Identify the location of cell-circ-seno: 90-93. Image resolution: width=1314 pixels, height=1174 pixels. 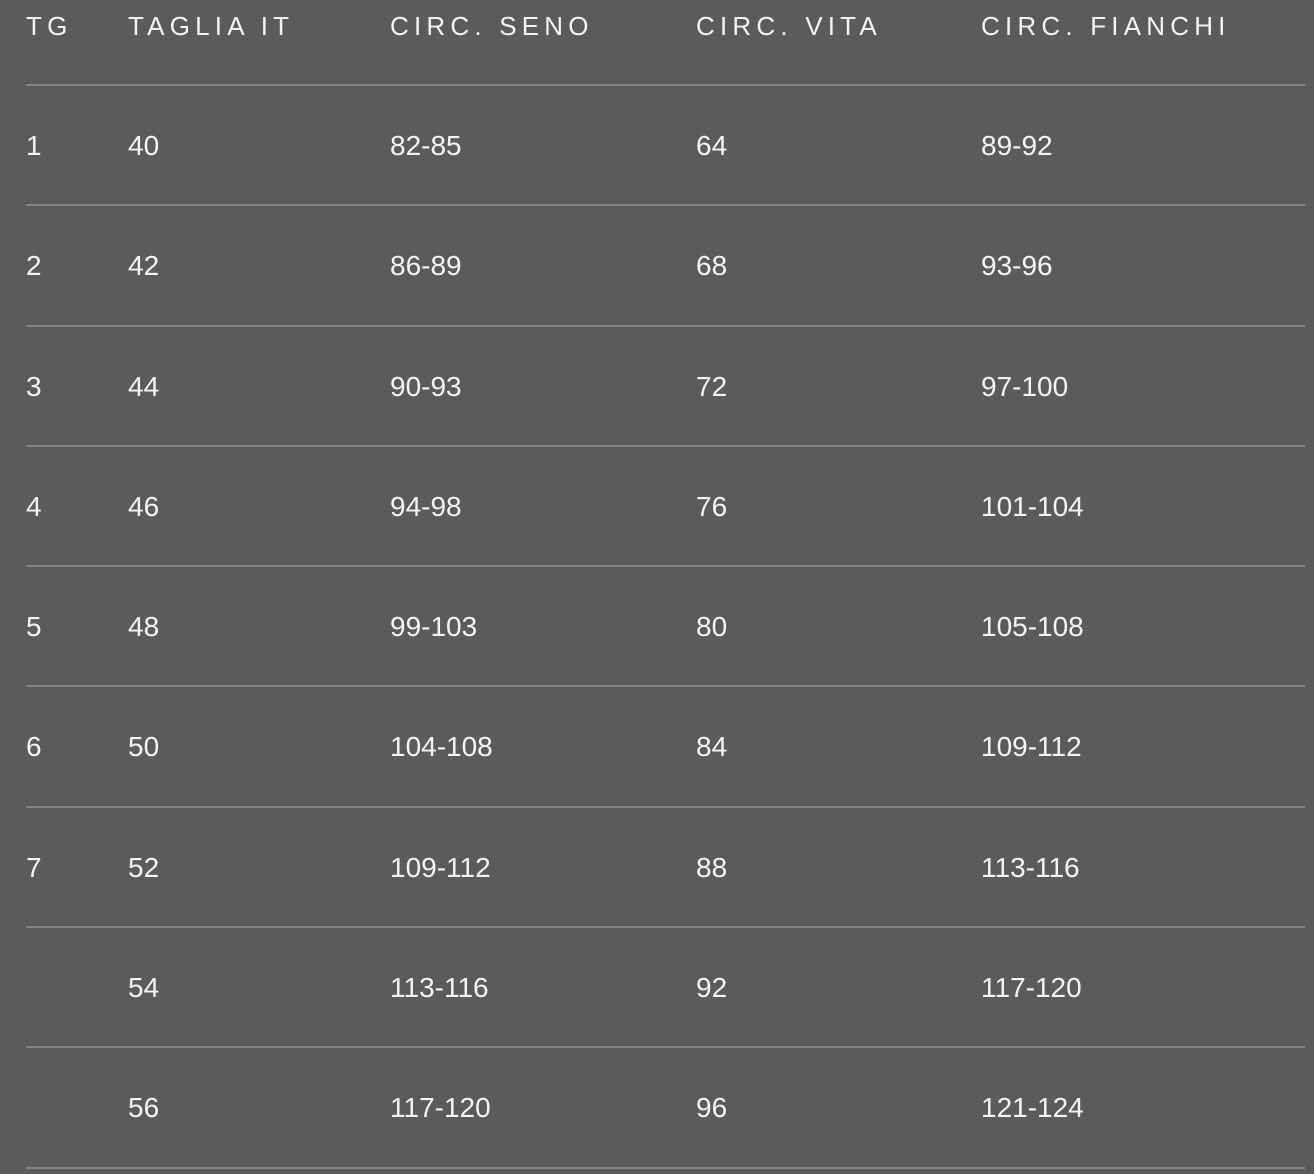
(426, 386).